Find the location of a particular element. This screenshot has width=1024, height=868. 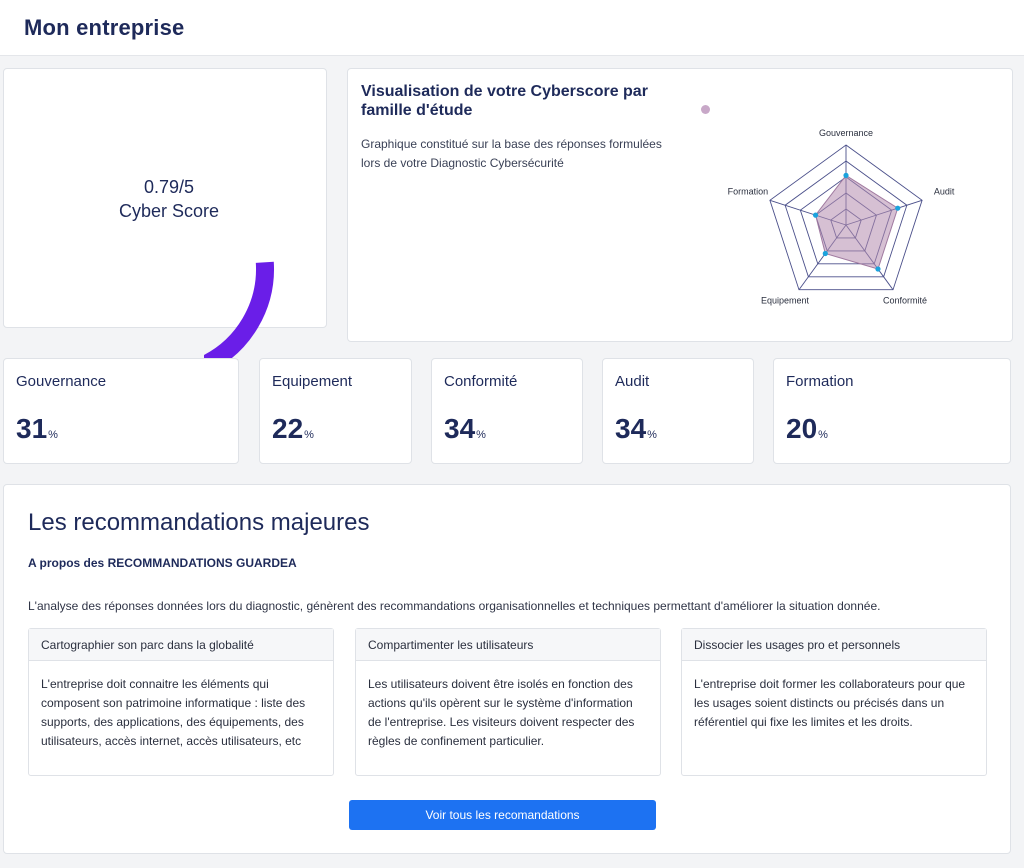

radar-point-audit is located at coordinates (898, 208).